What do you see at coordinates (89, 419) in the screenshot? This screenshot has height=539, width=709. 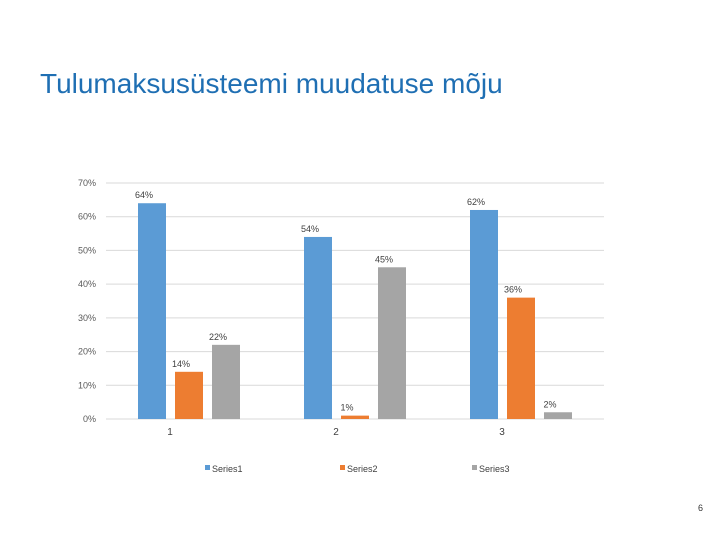 I see `y-tick-label: 0%` at bounding box center [89, 419].